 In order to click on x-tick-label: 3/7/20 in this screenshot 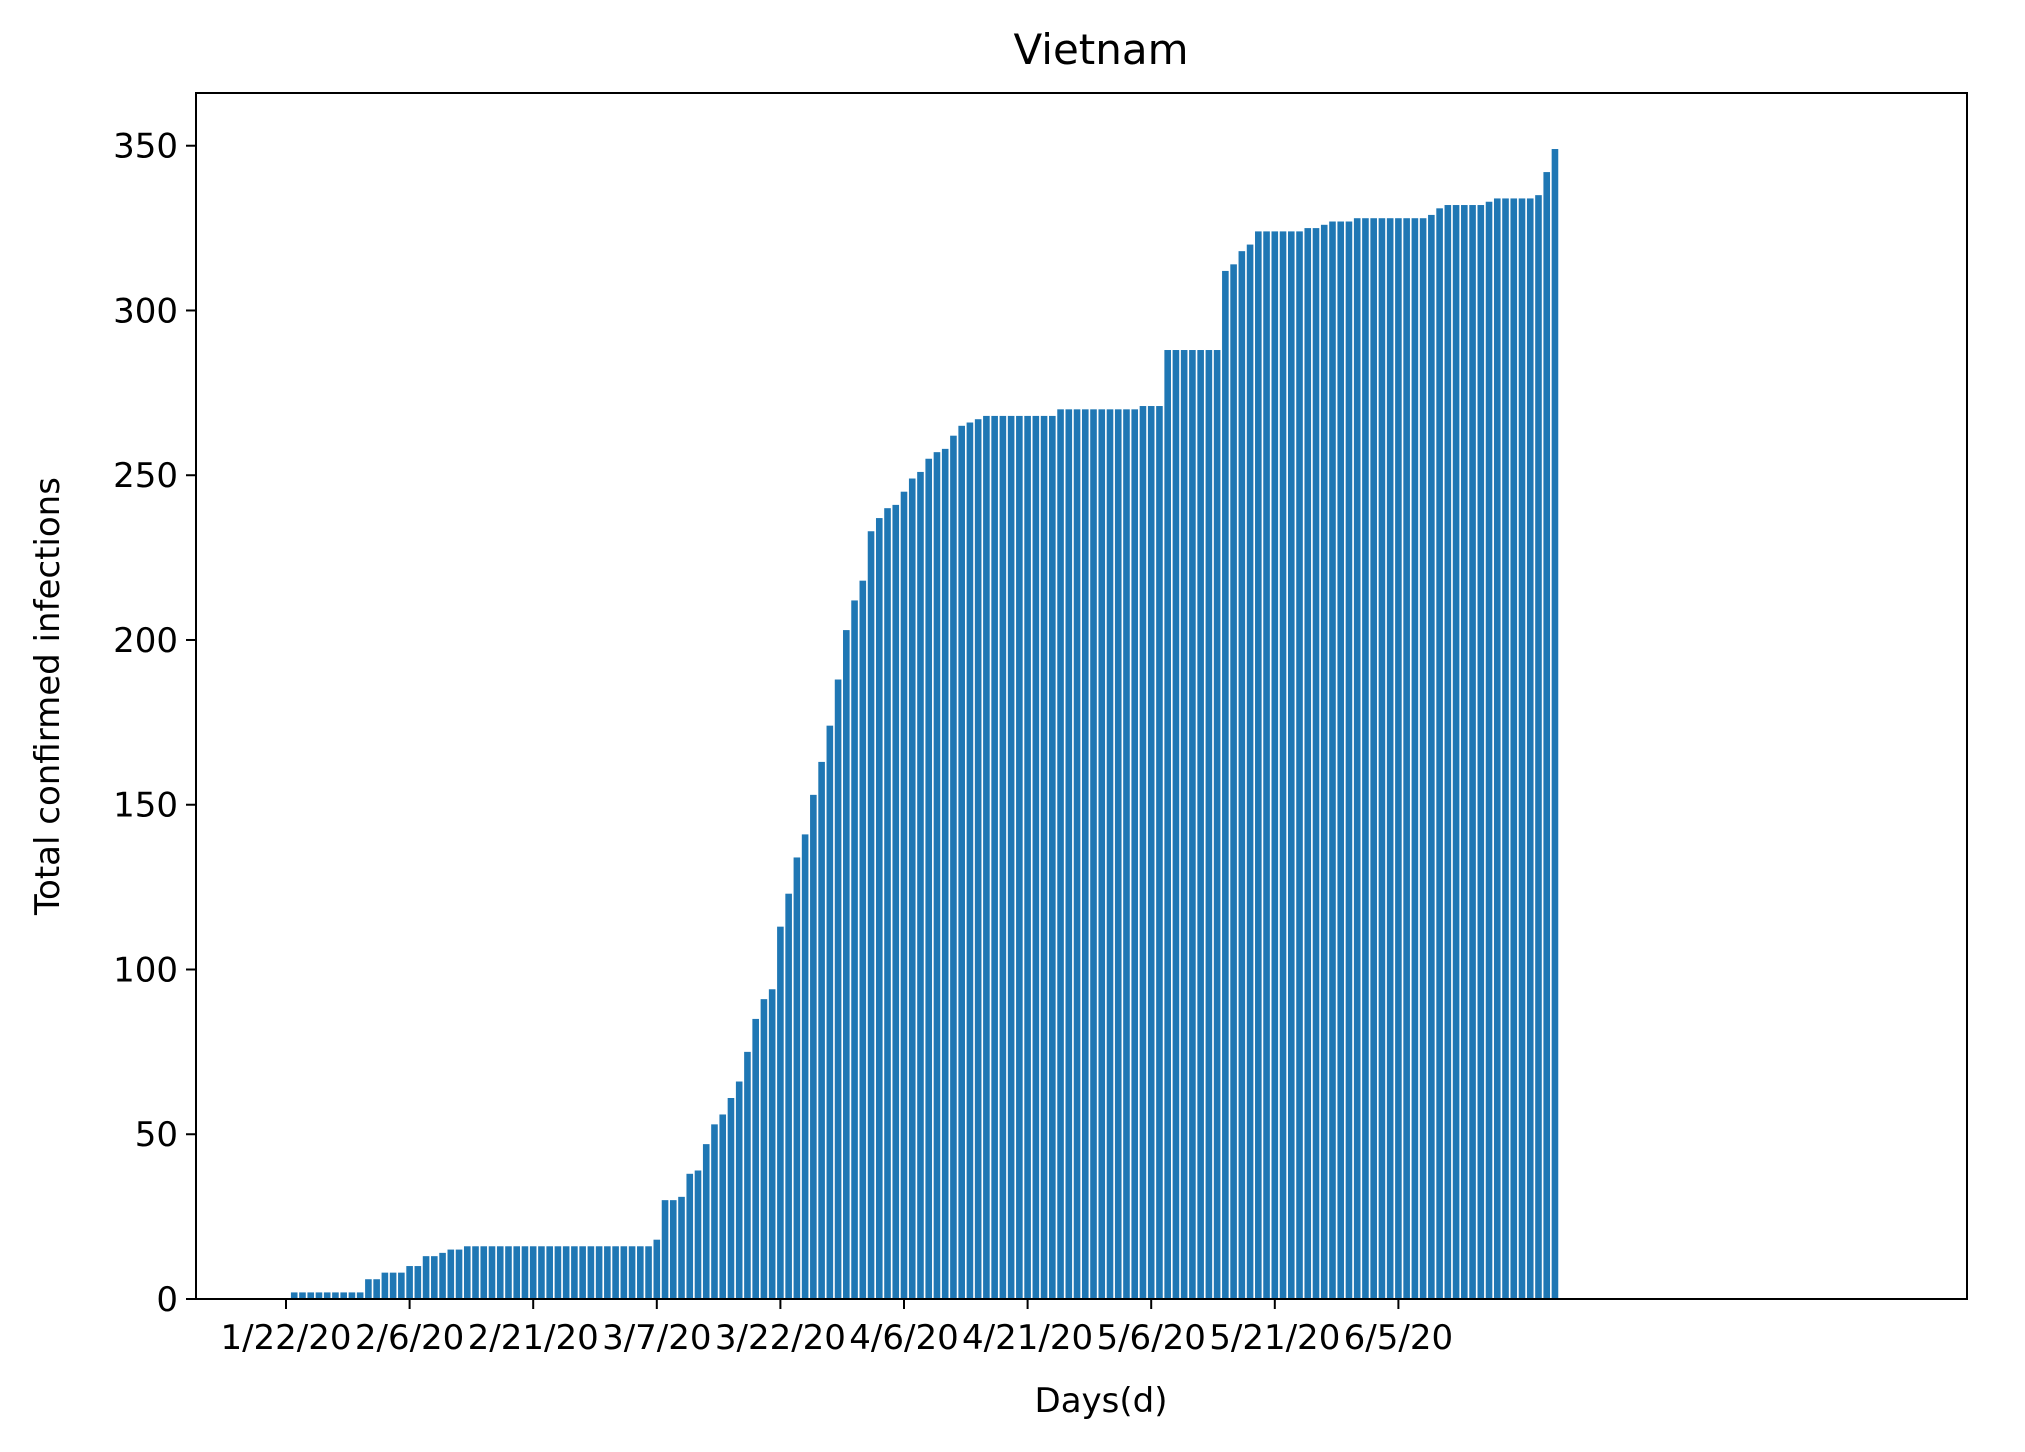, I will do `click(656, 1338)`.